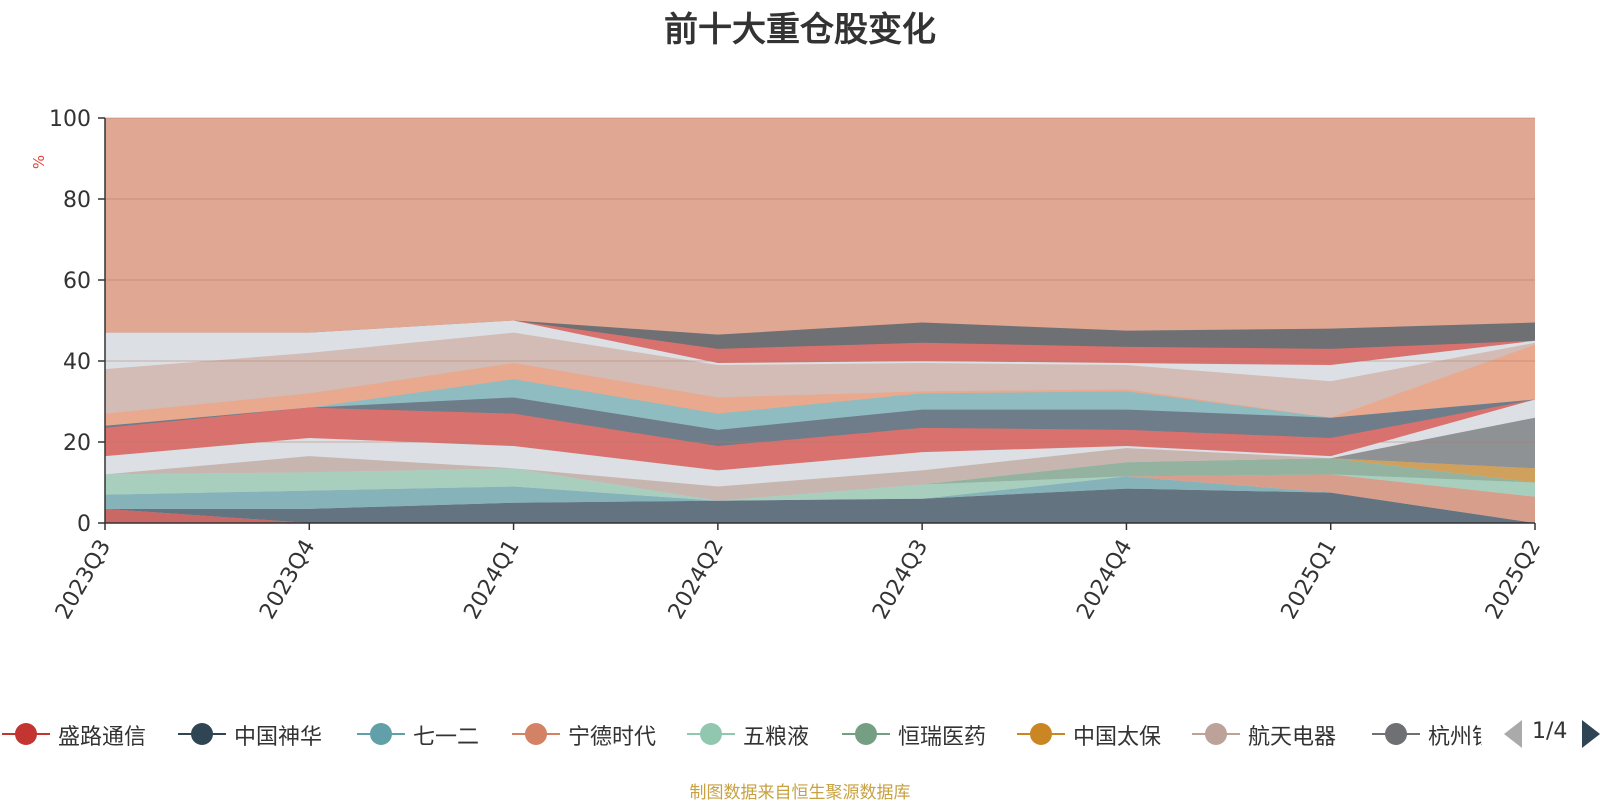 The height and width of the screenshot is (803, 1600). What do you see at coordinates (278, 737) in the screenshot?
I see `legend-label: 中国神华` at bounding box center [278, 737].